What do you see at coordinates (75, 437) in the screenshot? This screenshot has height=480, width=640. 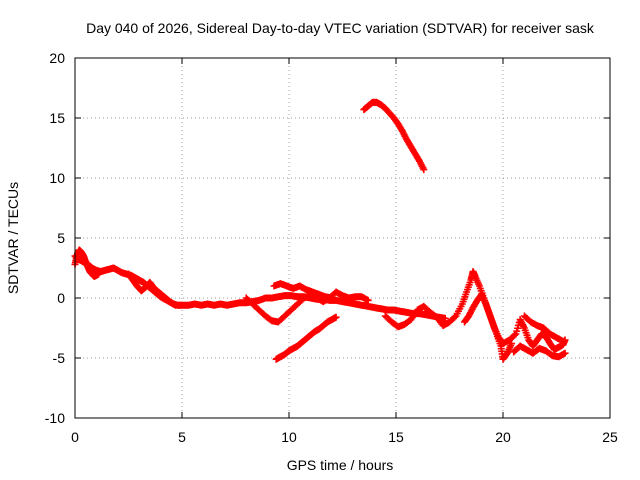 I see `x-tick-label: 0` at bounding box center [75, 437].